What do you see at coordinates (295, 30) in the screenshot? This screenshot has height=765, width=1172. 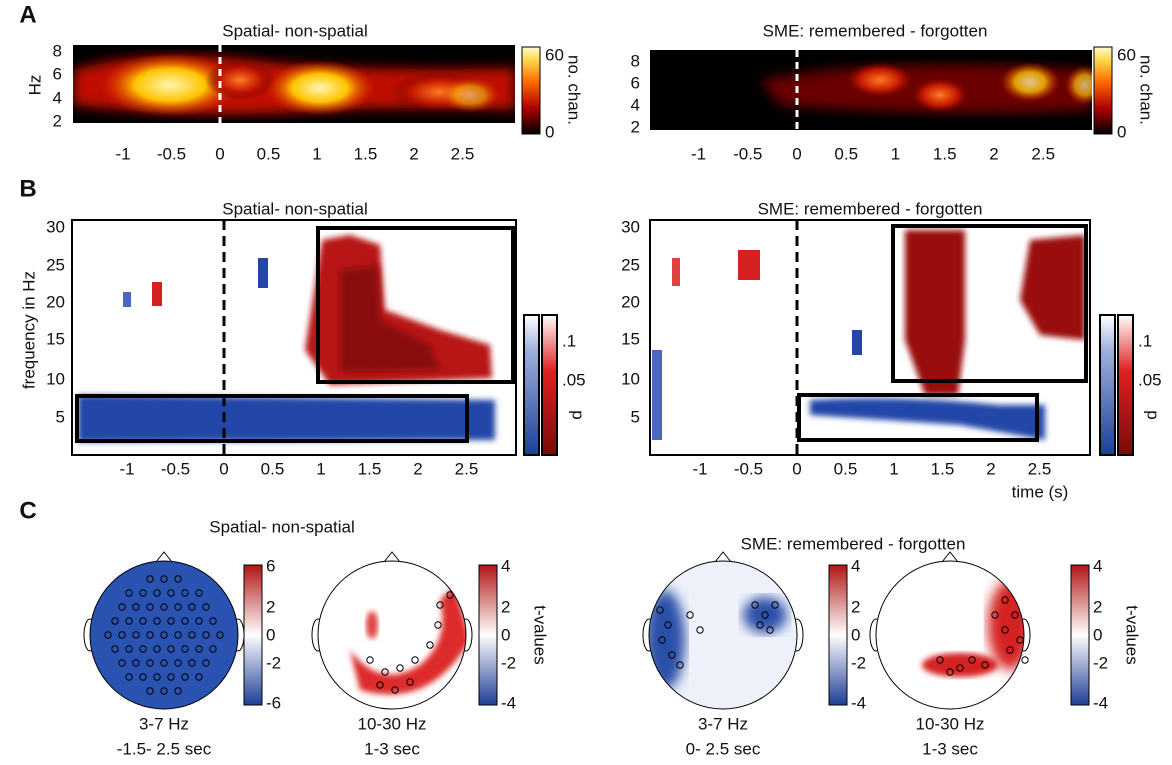 I see `panel-title: Spatial- non-spatial` at bounding box center [295, 30].